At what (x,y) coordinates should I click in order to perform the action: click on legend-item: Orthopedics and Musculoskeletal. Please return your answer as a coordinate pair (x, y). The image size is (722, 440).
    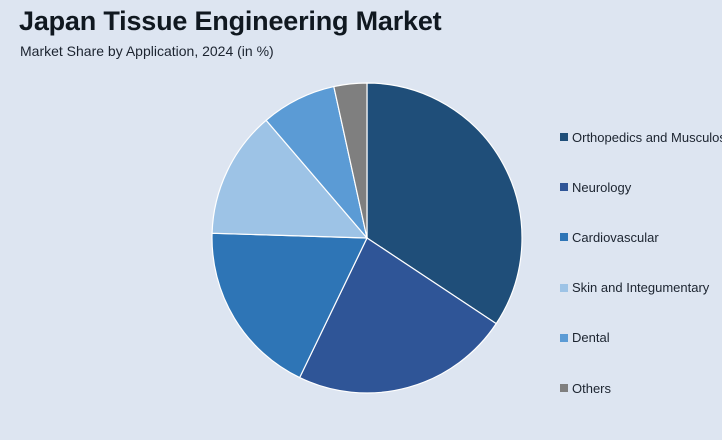
    Looking at the image, I should click on (641, 137).